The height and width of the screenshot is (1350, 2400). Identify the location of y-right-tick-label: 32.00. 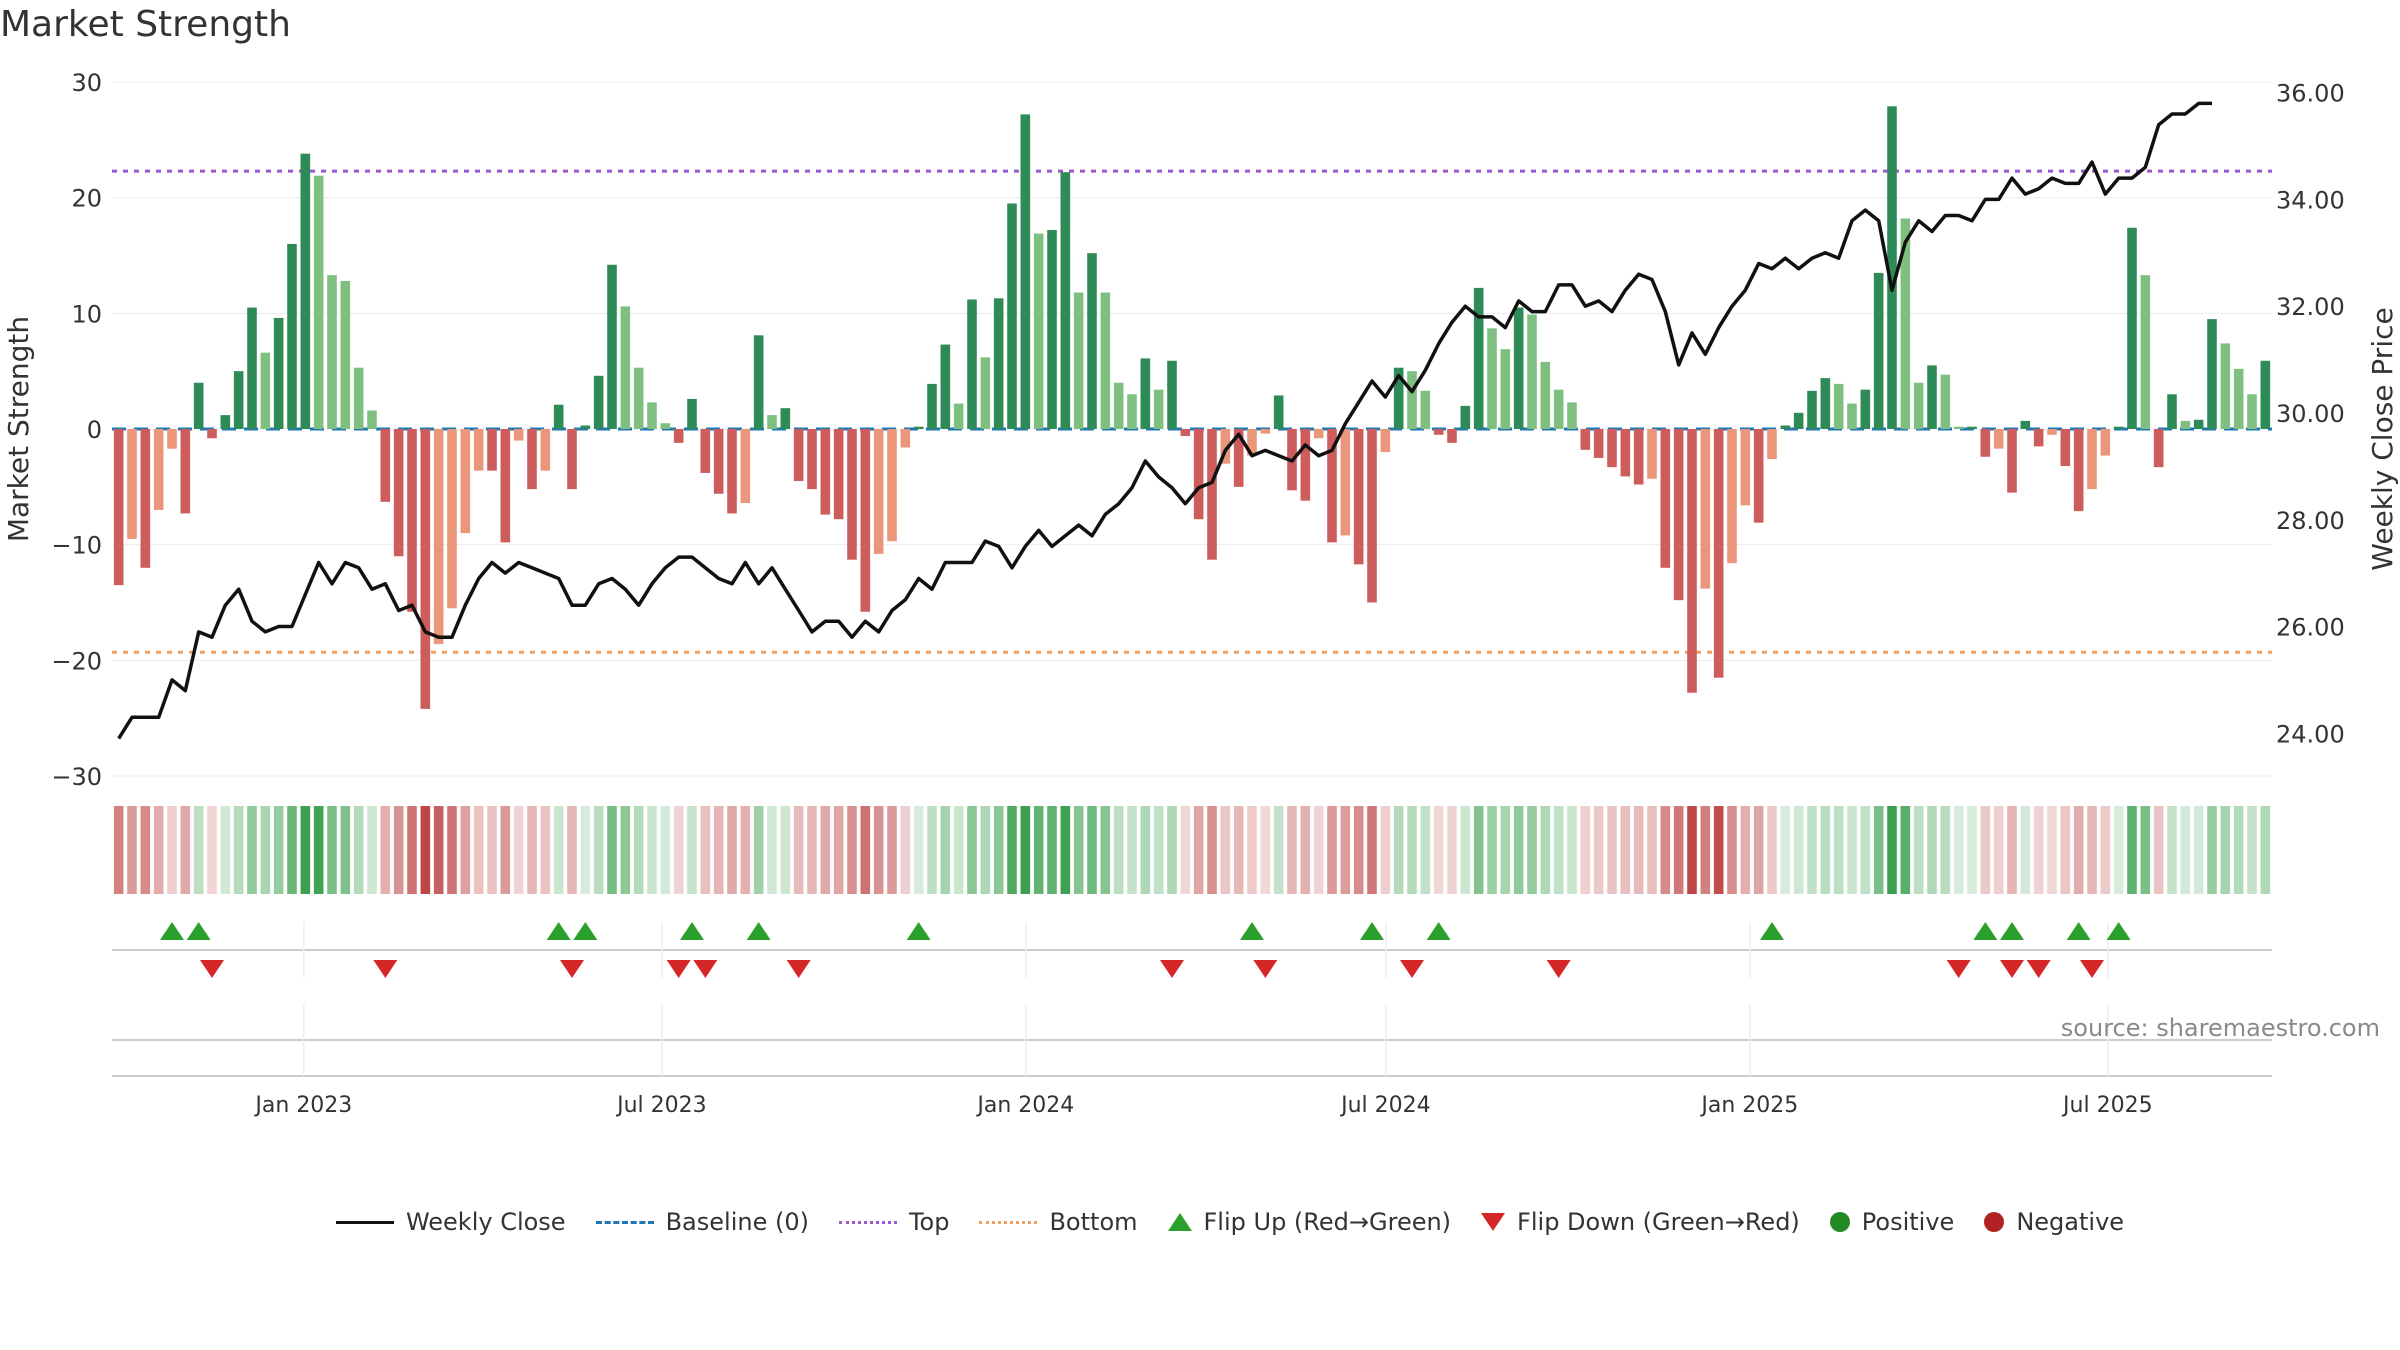
(2310, 307).